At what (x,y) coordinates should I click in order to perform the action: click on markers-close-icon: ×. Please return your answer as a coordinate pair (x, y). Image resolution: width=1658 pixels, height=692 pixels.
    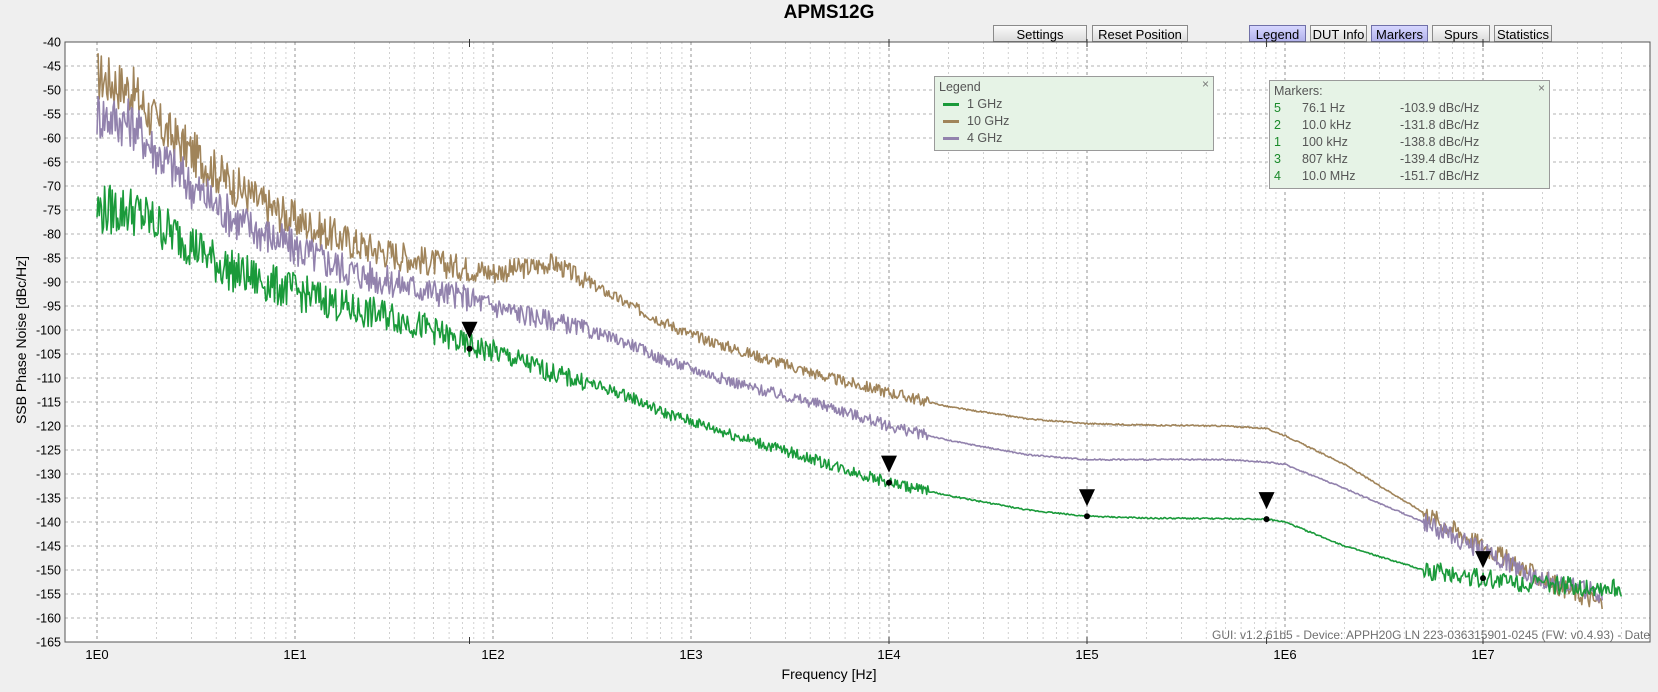
    Looking at the image, I should click on (1541, 88).